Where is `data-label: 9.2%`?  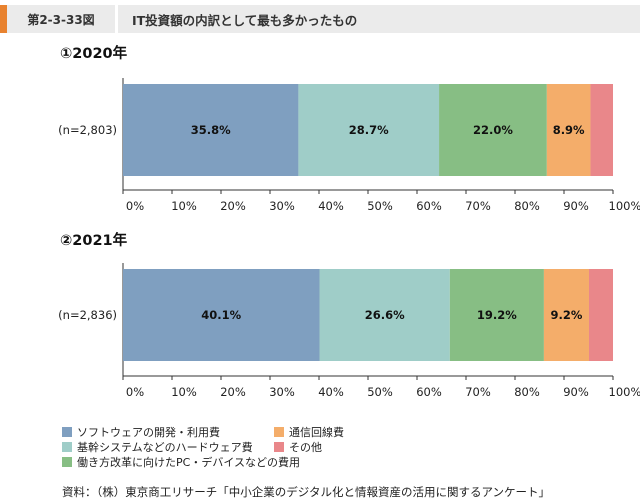 data-label: 9.2% is located at coordinates (566, 315).